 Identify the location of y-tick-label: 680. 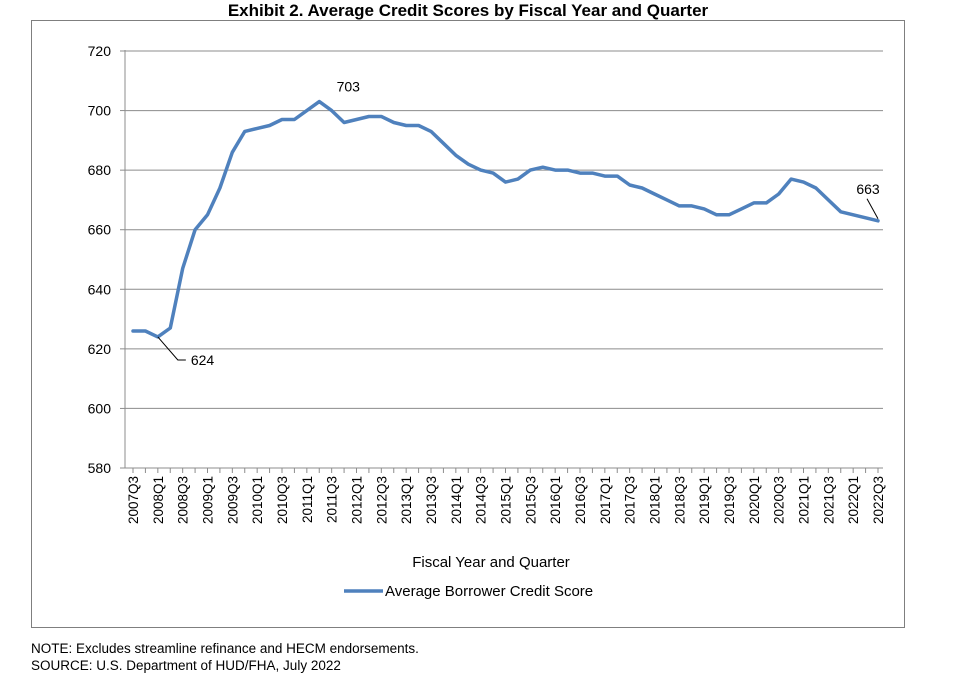
(100, 170).